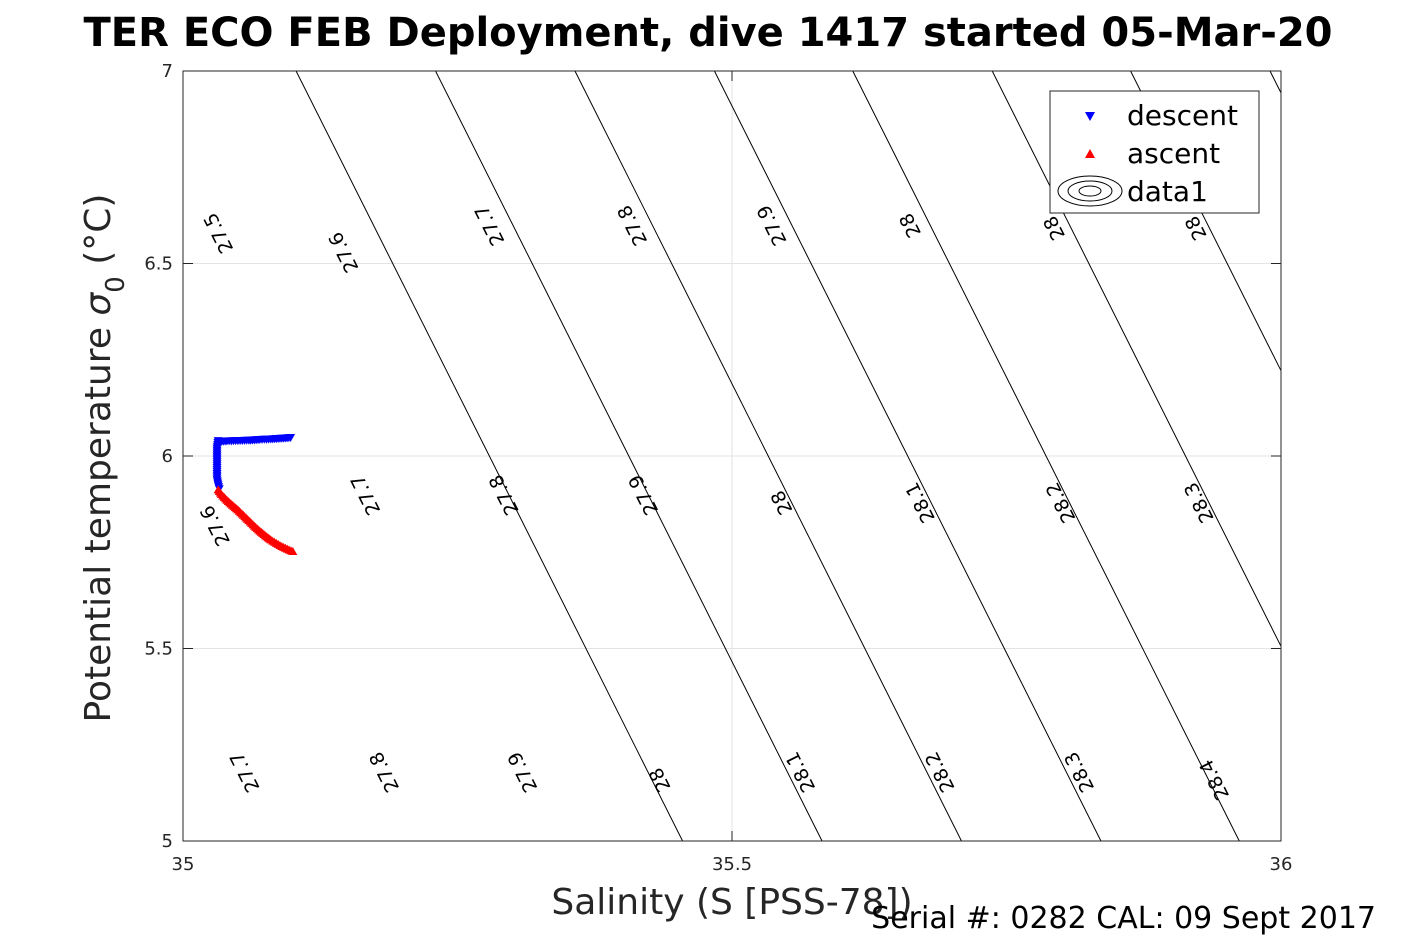 Image resolution: width=1417 pixels, height=945 pixels. What do you see at coordinates (167, 841) in the screenshot?
I see `y-tick-label: 5` at bounding box center [167, 841].